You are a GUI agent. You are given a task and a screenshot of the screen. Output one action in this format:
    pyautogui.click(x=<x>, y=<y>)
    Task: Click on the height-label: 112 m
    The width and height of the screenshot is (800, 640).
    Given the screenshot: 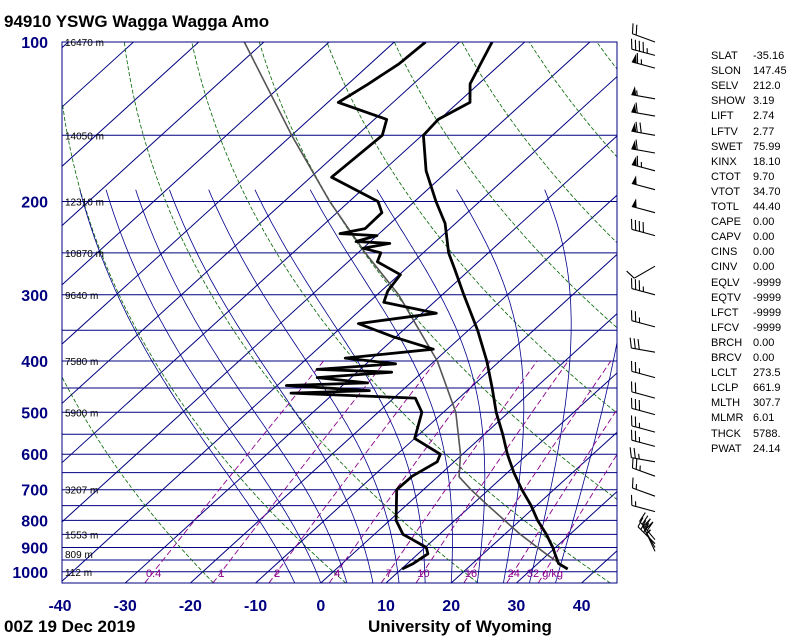 What is the action you would take?
    pyautogui.click(x=78, y=573)
    